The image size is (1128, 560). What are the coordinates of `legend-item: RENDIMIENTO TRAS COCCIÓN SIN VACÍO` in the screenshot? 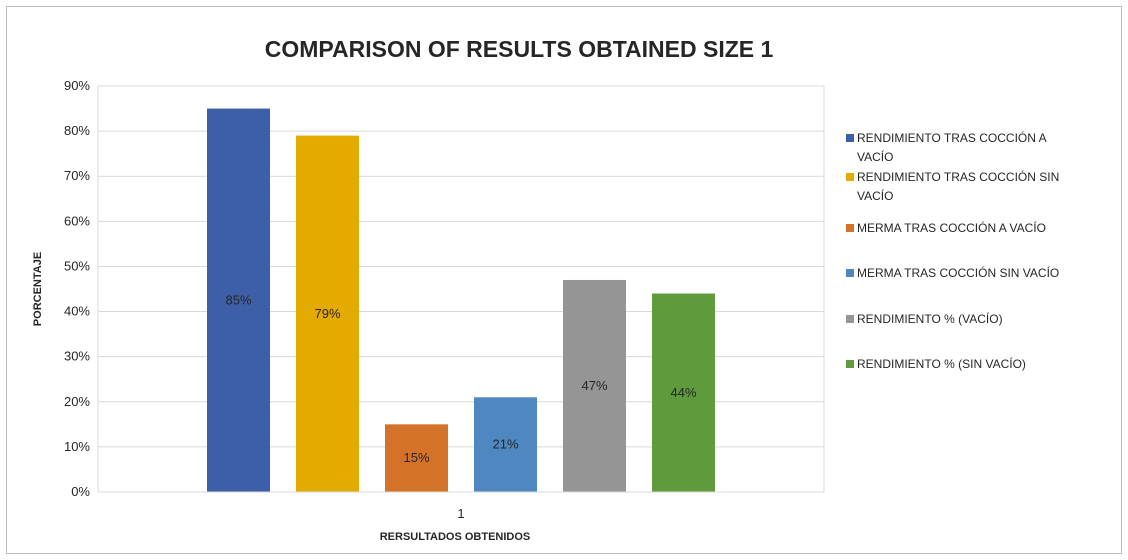 It's located at (952, 186).